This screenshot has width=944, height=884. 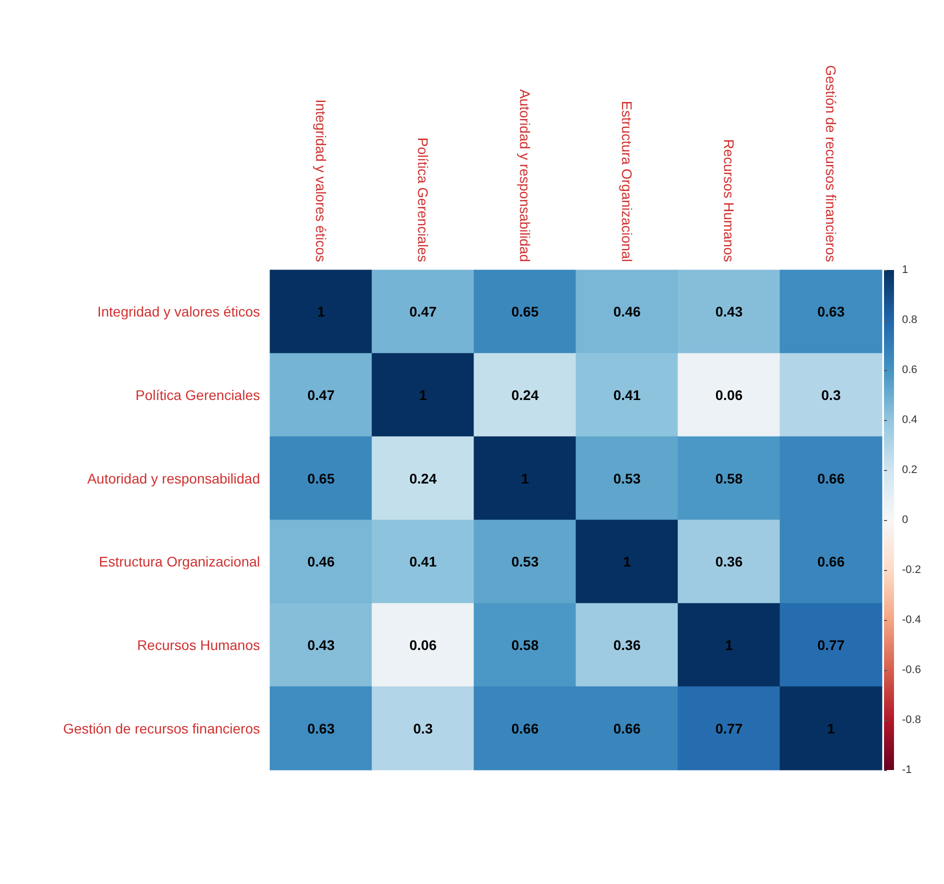 What do you see at coordinates (907, 770) in the screenshot?
I see `color-bar-label: -1` at bounding box center [907, 770].